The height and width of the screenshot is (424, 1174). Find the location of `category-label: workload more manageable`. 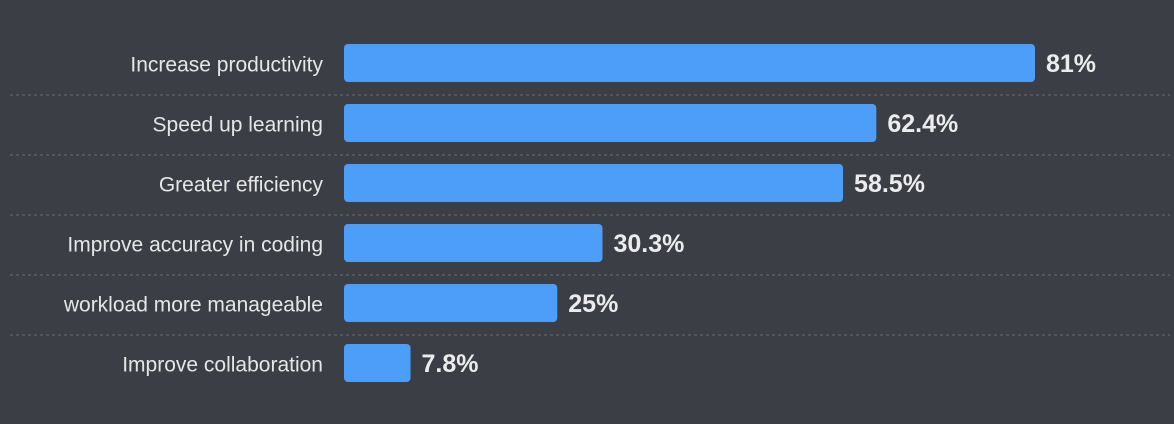

category-label: workload more manageable is located at coordinates (193, 305).